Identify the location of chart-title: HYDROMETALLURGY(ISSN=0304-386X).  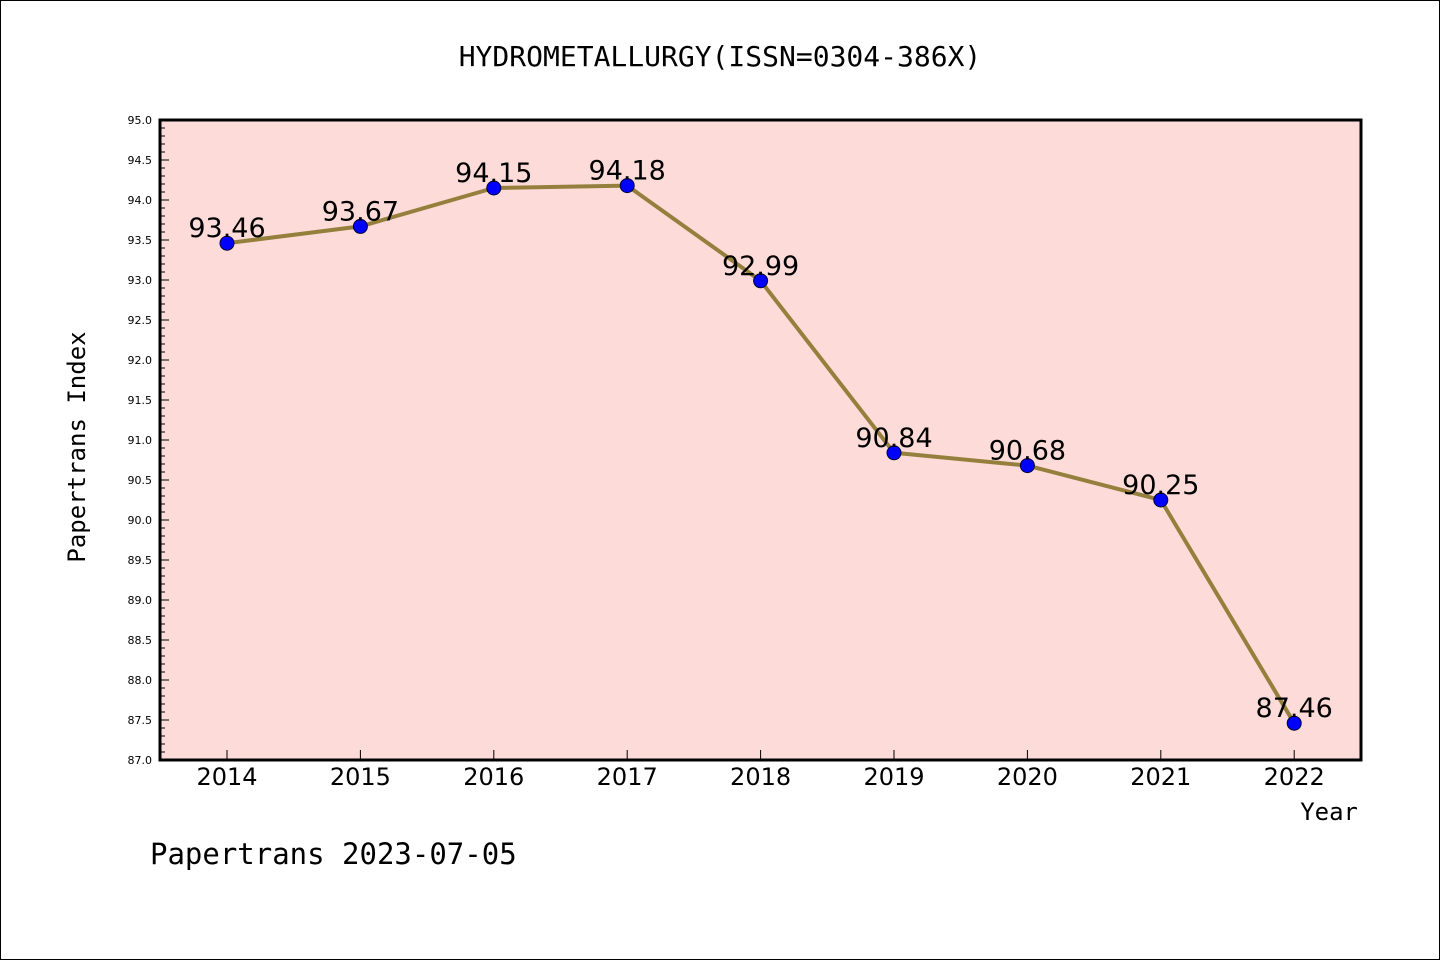
(720, 56).